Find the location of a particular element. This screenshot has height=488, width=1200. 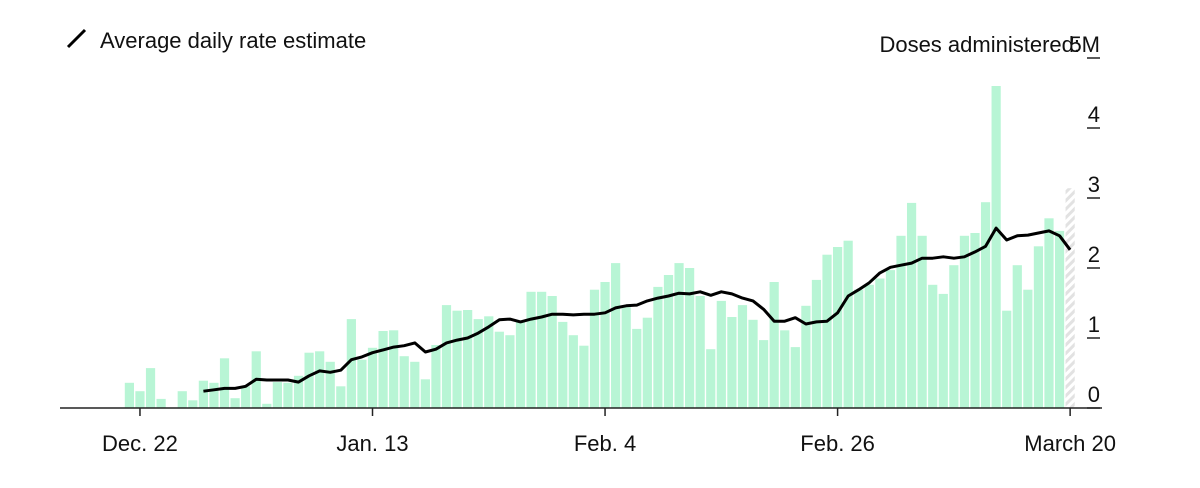

y-tick-label: 0 is located at coordinates (1094, 394).